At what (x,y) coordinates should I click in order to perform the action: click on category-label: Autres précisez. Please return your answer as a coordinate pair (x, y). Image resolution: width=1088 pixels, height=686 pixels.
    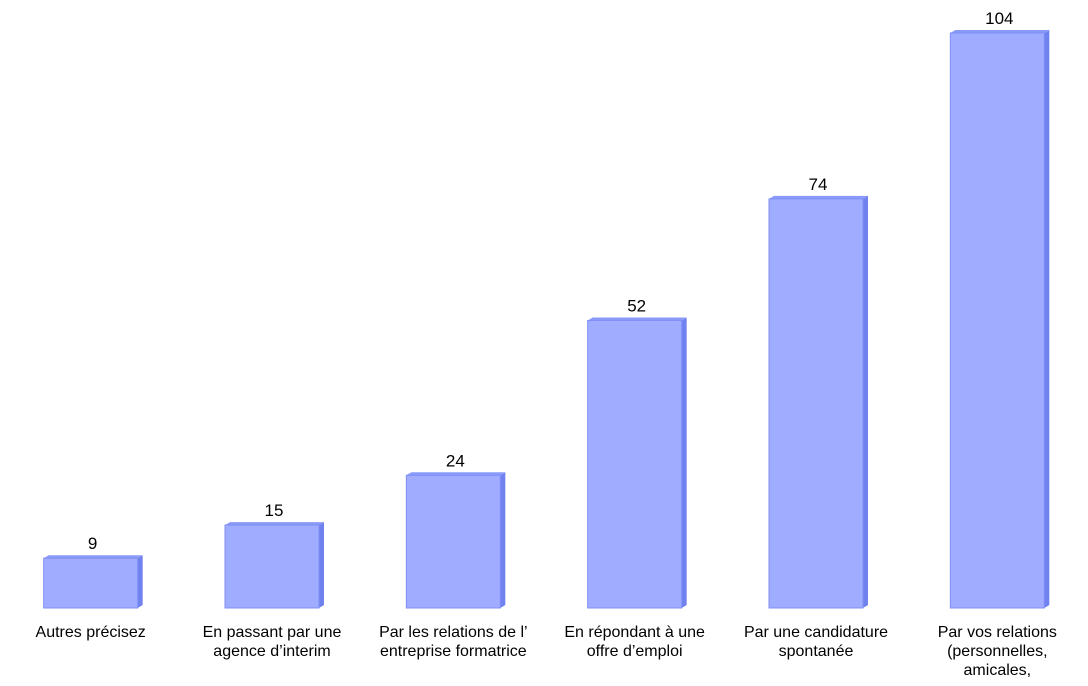
    Looking at the image, I should click on (91, 632).